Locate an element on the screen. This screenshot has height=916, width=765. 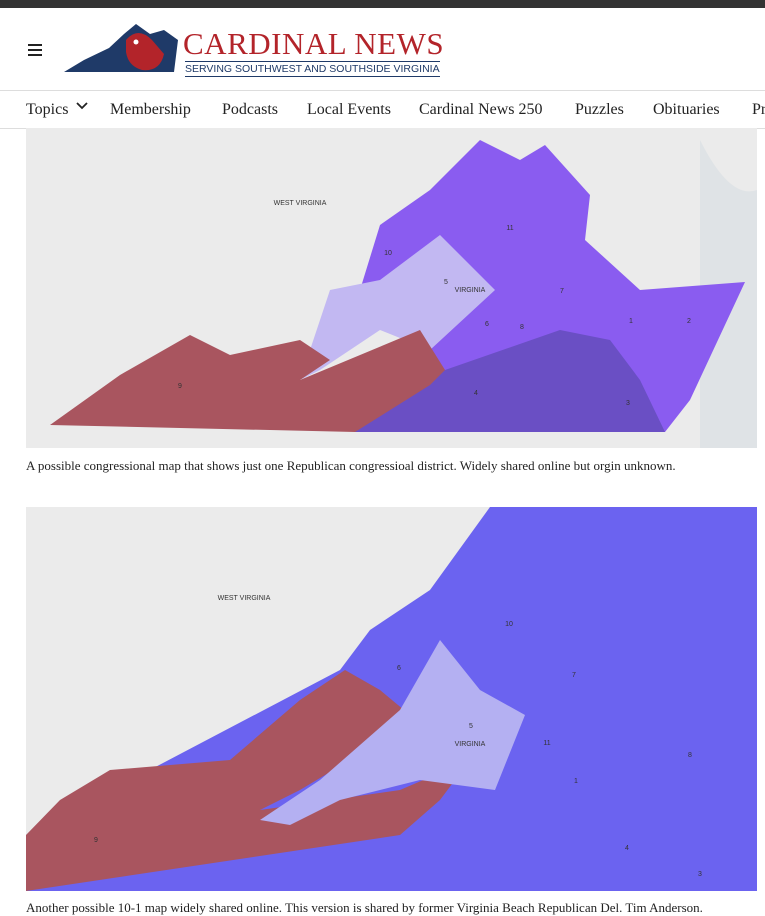
nav-item: Topics is located at coordinates (47, 109).